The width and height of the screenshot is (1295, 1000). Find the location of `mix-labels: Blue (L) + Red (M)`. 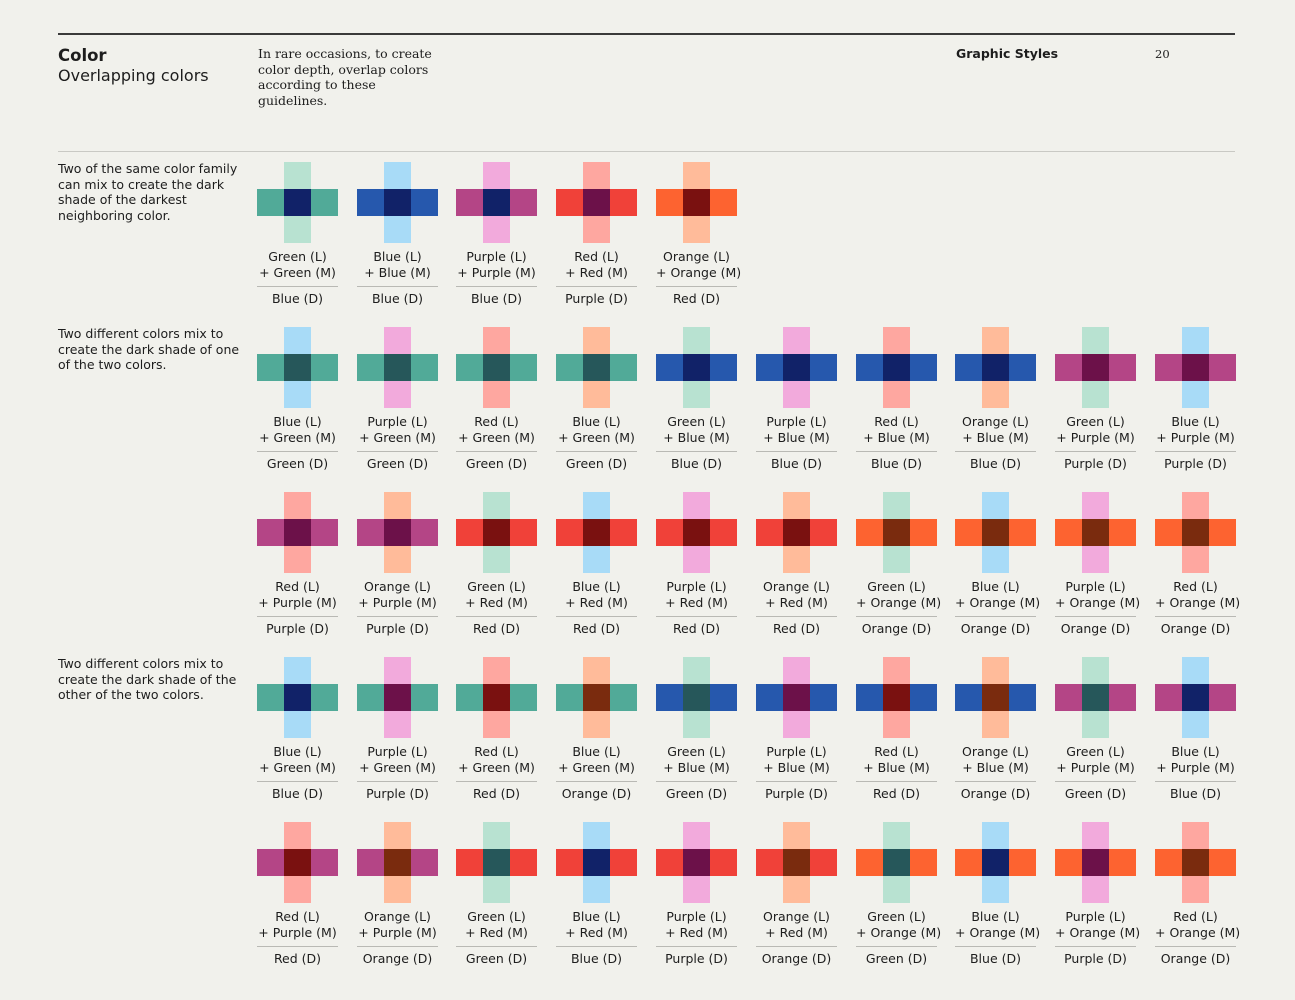

mix-labels: Blue (L) + Red (M) is located at coordinates (596, 925).